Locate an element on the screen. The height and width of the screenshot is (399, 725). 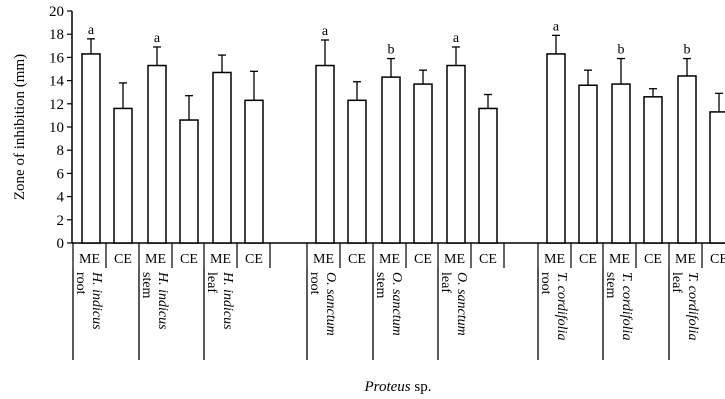
x-axis-title-italic: Proteus is located at coordinates (387, 387).